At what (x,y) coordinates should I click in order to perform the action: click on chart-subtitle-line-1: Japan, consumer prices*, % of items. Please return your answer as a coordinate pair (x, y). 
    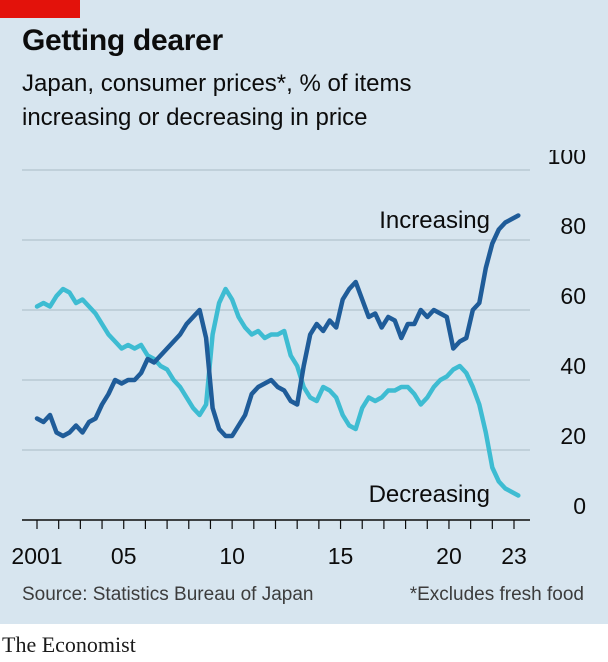
    Looking at the image, I should click on (217, 83).